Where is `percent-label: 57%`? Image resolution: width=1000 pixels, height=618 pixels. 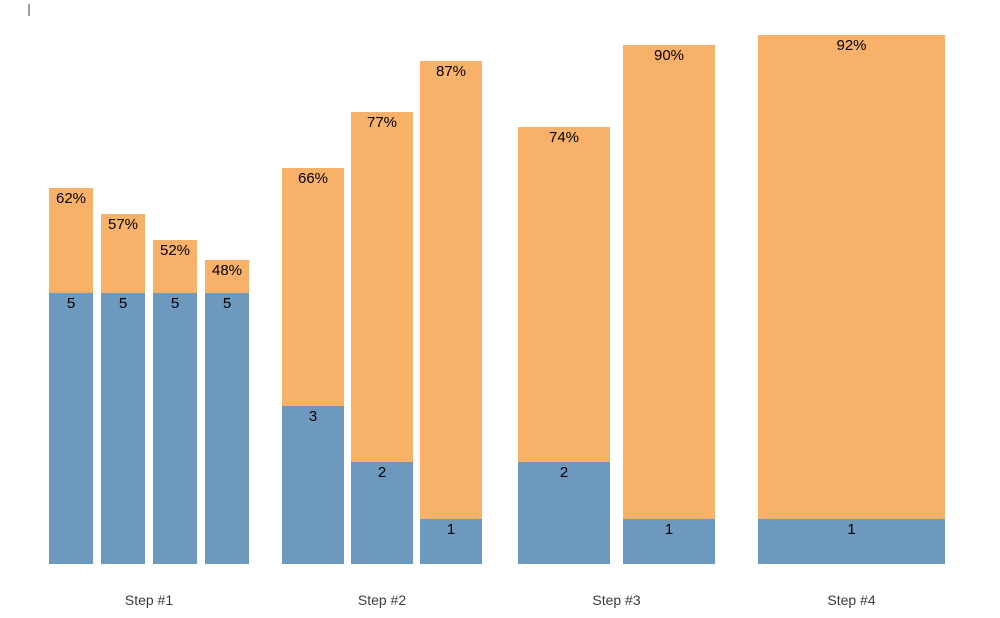 percent-label: 57% is located at coordinates (123, 224).